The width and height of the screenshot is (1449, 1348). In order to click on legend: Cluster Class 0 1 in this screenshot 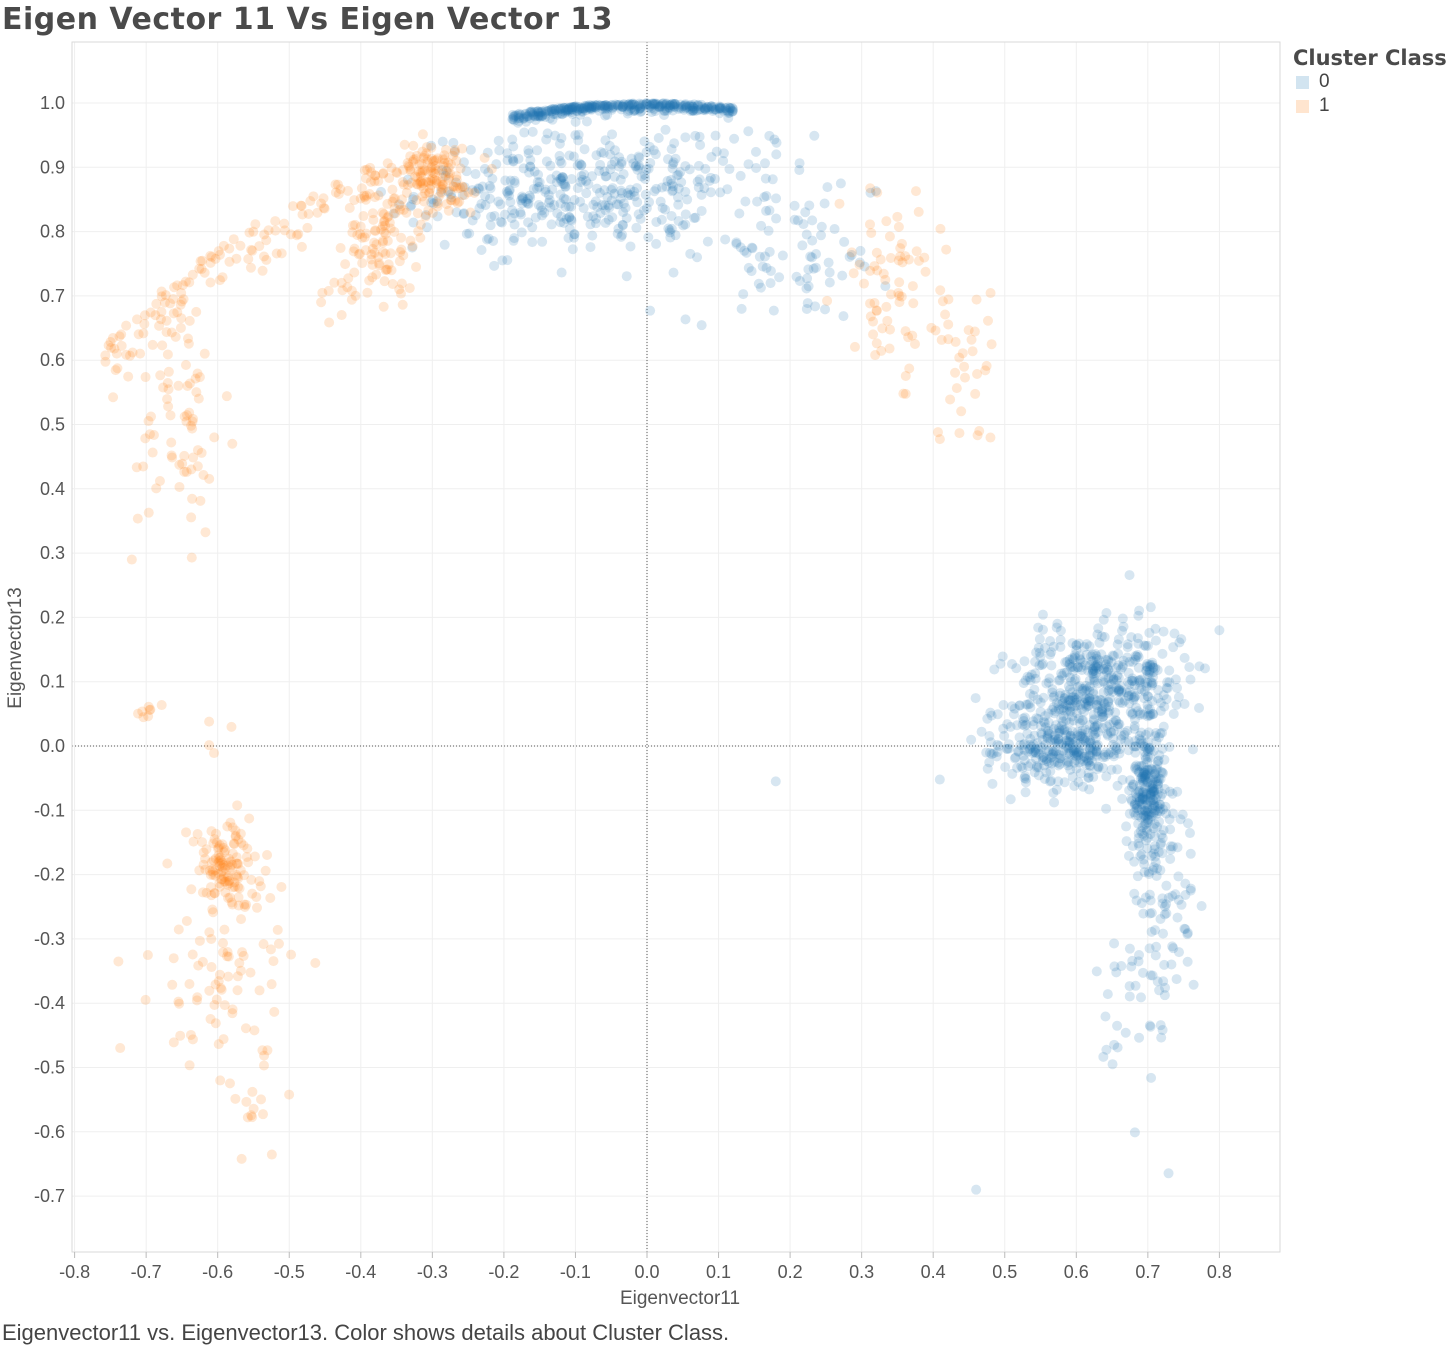, I will do `click(1370, 82)`.